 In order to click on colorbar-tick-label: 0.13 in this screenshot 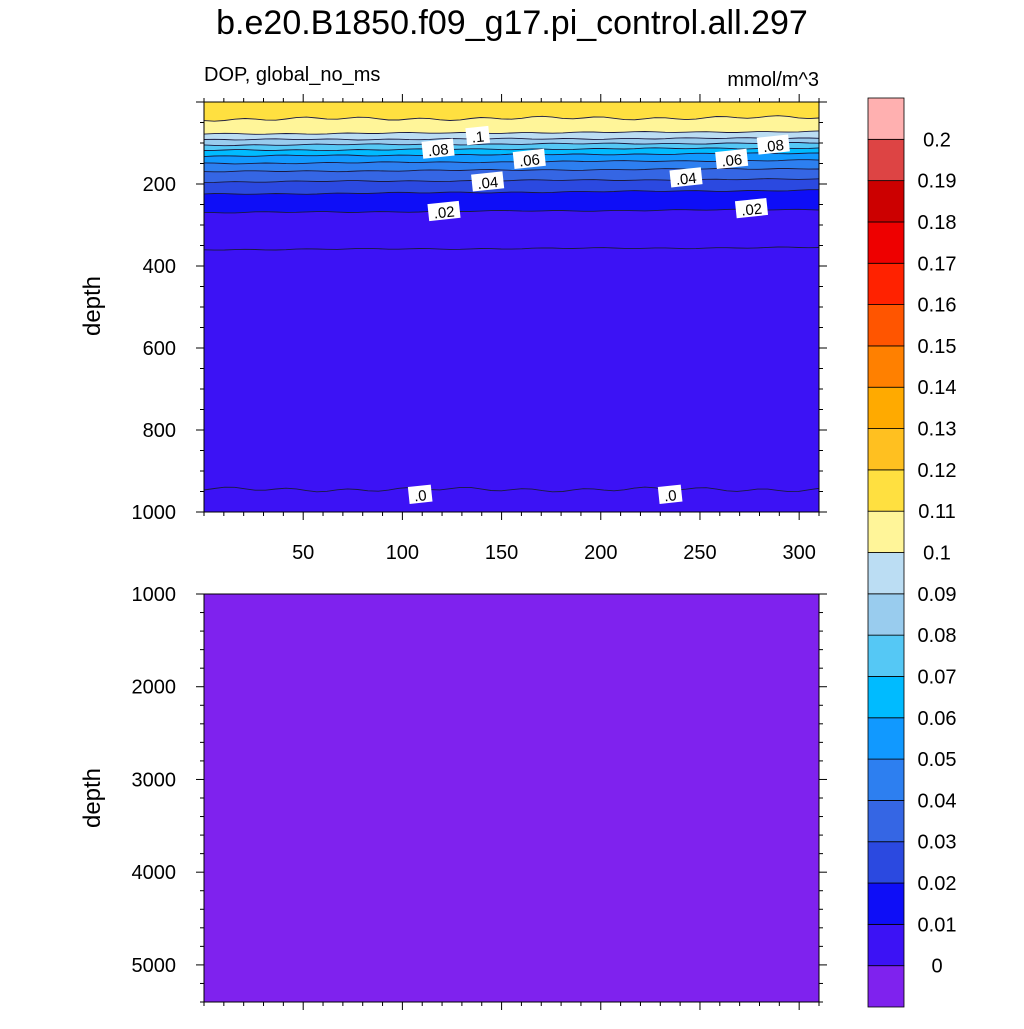, I will do `click(937, 430)`.